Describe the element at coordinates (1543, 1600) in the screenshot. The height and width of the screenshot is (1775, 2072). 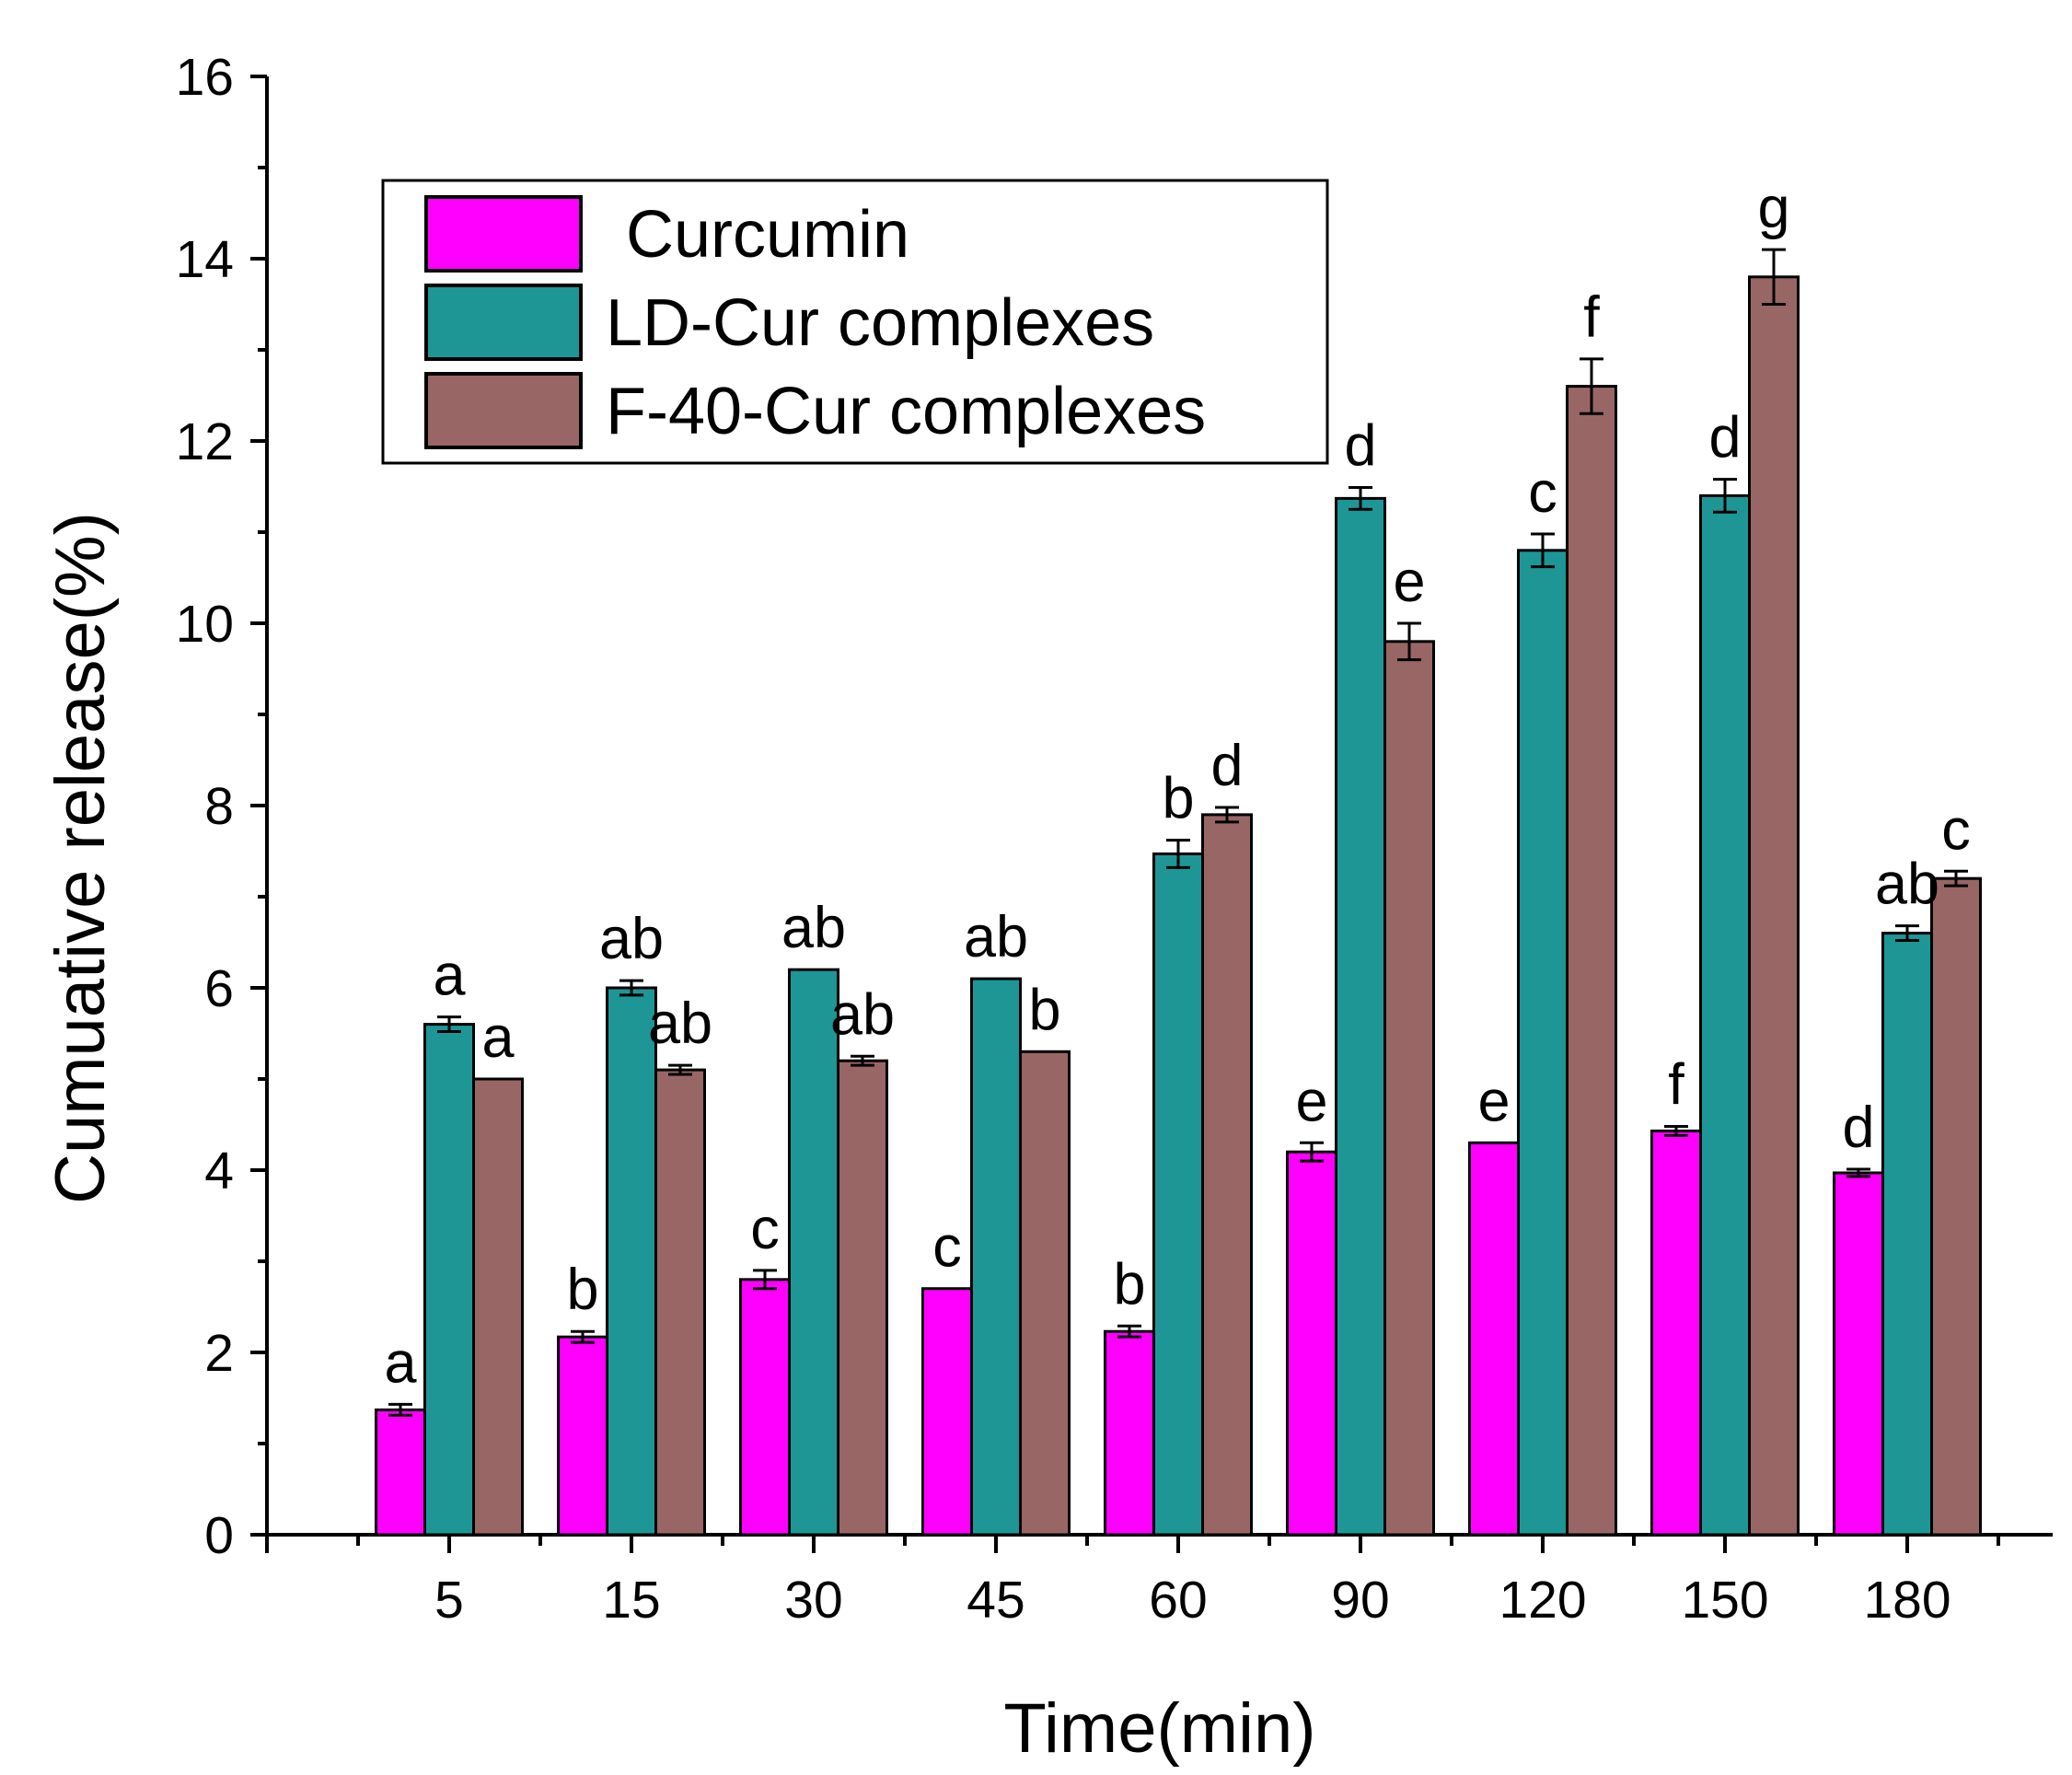
I see `x-tick-label: 120` at that location.